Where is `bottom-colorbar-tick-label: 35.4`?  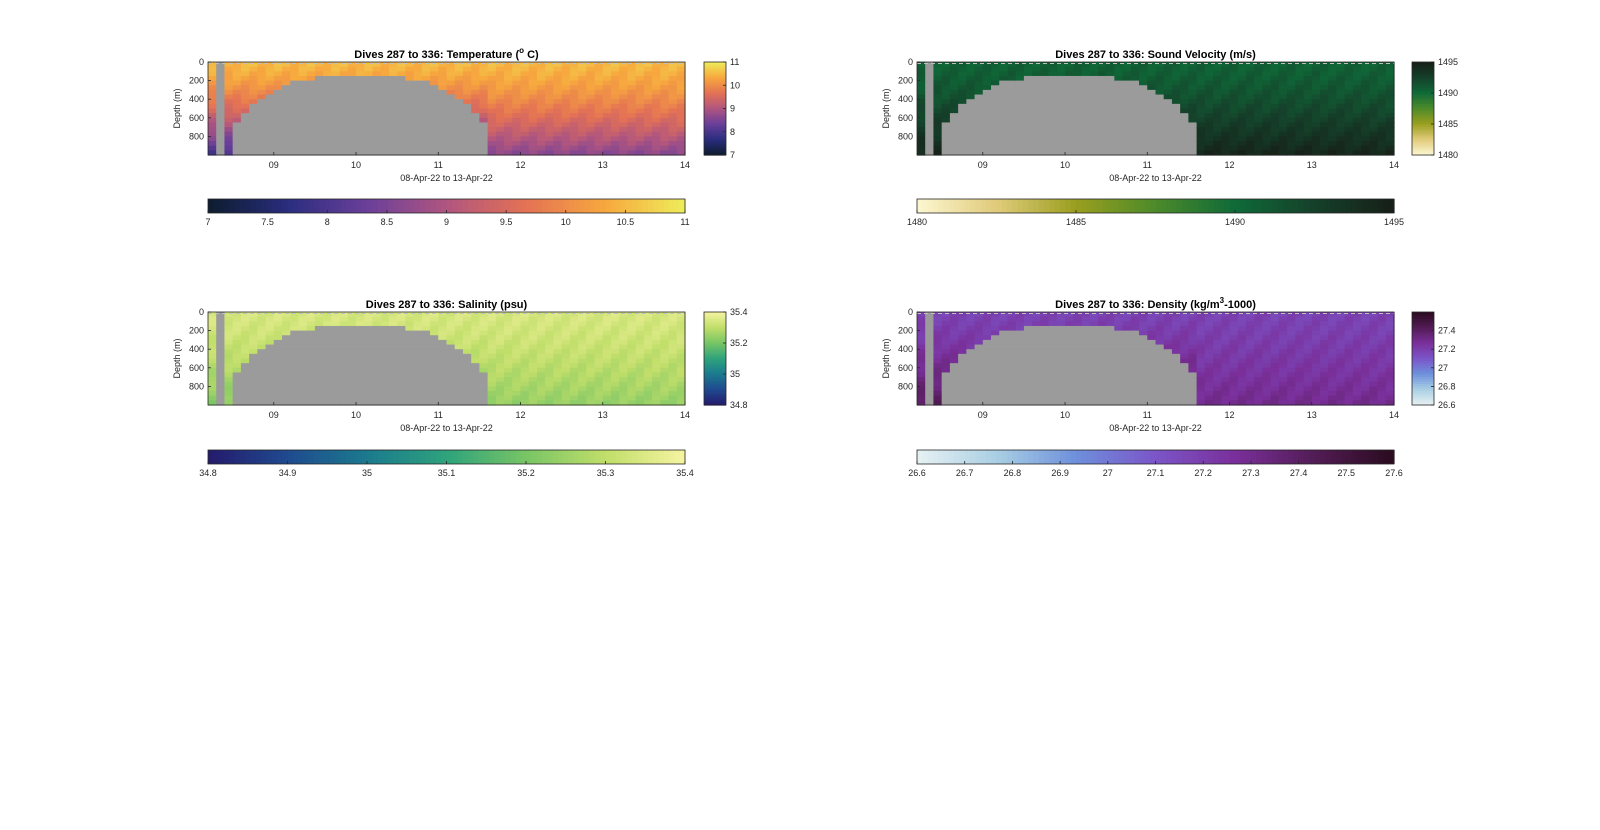 bottom-colorbar-tick-label: 35.4 is located at coordinates (685, 473).